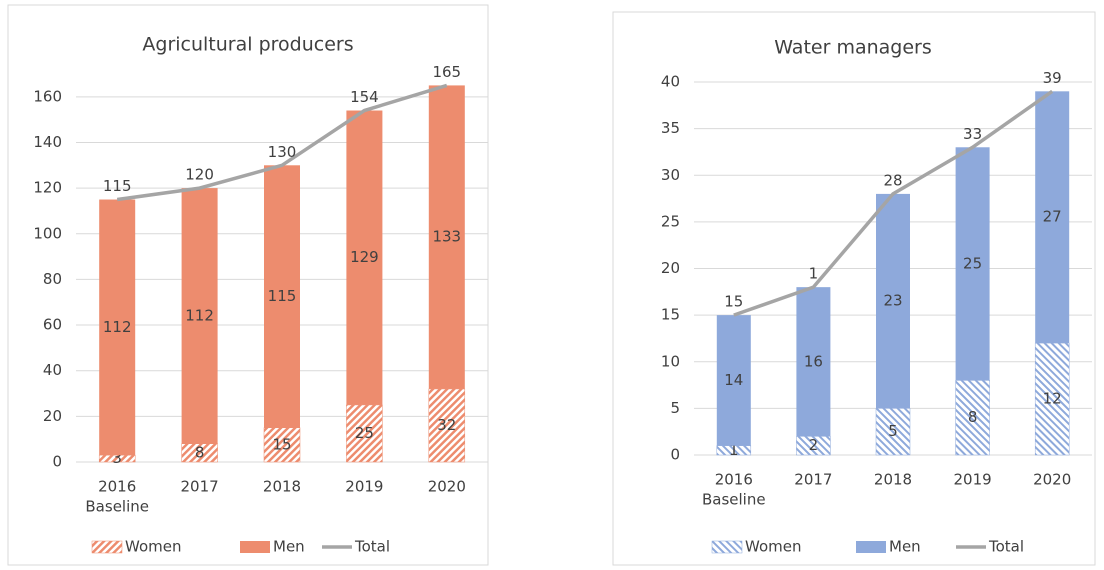 Image resolution: width=1104 pixels, height=570 pixels. I want to click on data-label: 27, so click(1052, 217).